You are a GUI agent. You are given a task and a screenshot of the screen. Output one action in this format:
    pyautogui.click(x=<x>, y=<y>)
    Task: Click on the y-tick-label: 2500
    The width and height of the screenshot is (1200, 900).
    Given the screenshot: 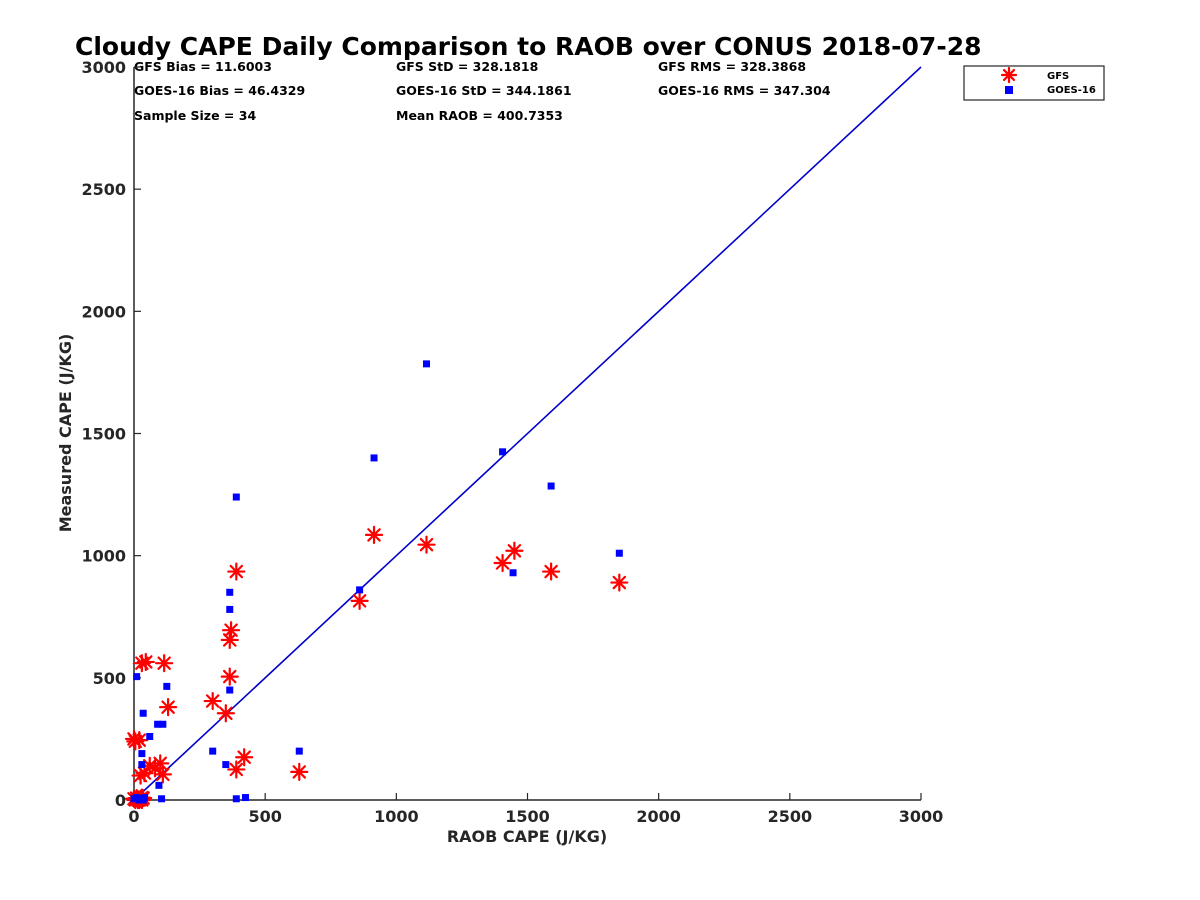 What is the action you would take?
    pyautogui.click(x=103, y=189)
    